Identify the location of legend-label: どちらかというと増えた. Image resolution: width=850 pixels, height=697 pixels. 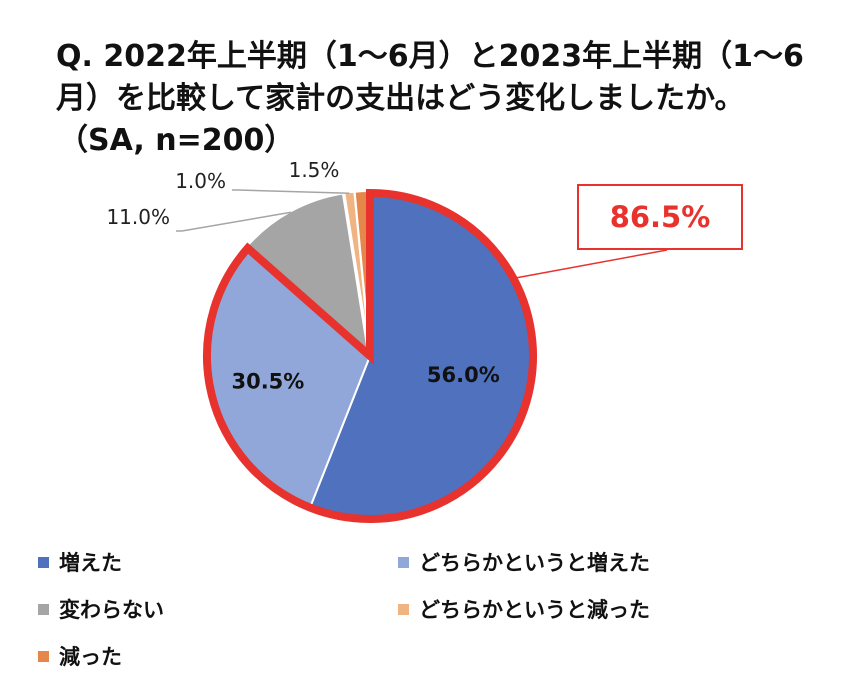
(534, 563).